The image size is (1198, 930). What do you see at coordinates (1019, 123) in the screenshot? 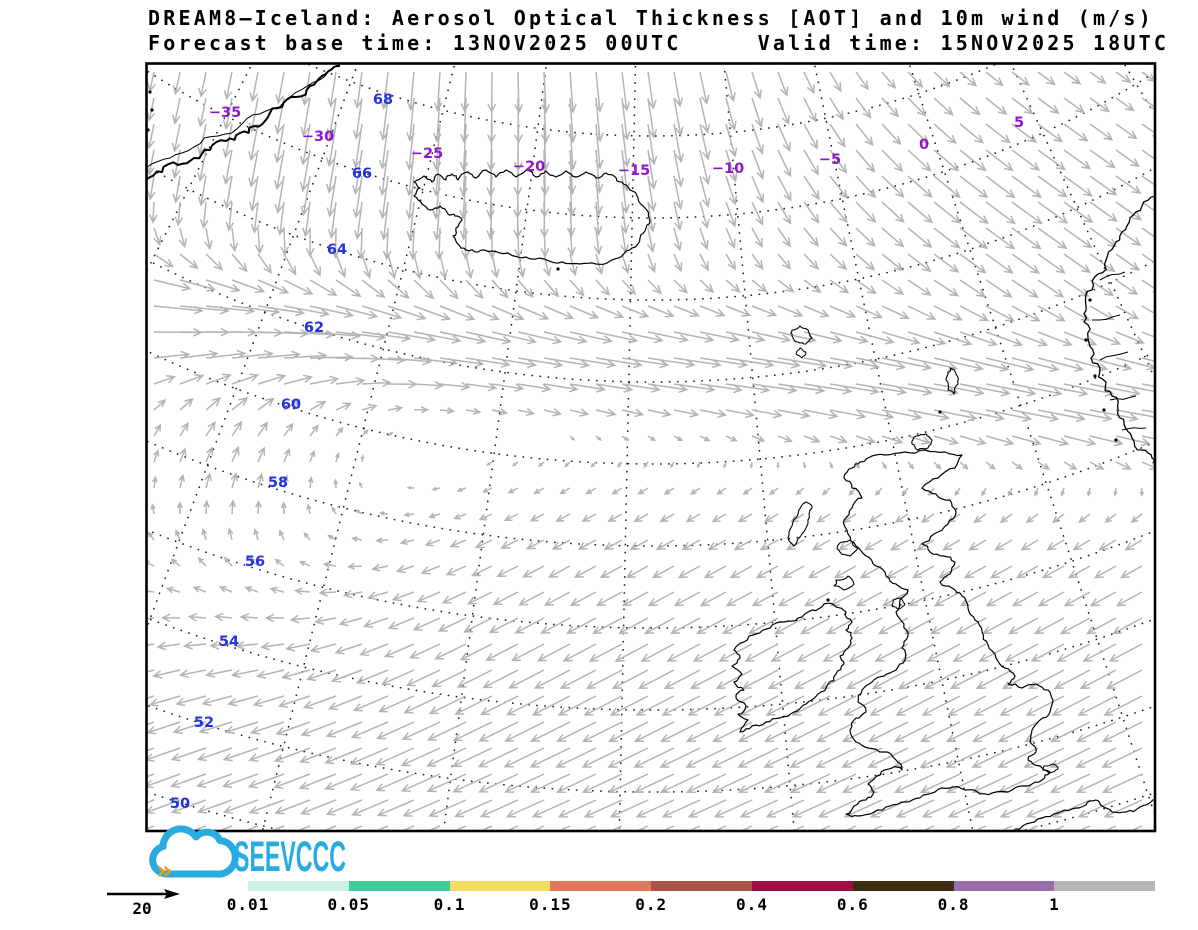
I see `longitude-label: 5` at bounding box center [1019, 123].